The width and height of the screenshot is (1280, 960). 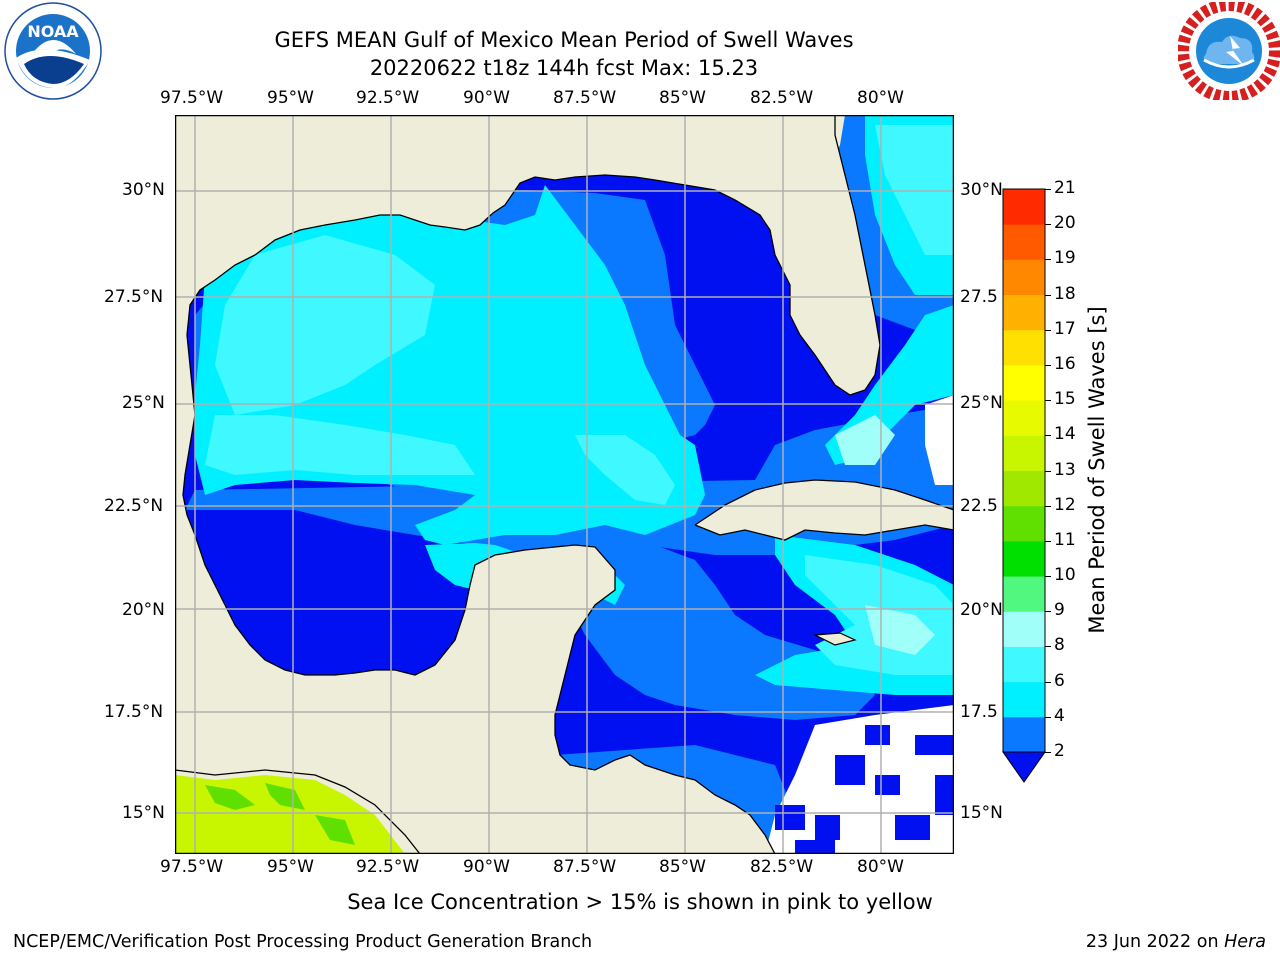 I want to click on colorbar-tick-label: 12, so click(x=1065, y=504).